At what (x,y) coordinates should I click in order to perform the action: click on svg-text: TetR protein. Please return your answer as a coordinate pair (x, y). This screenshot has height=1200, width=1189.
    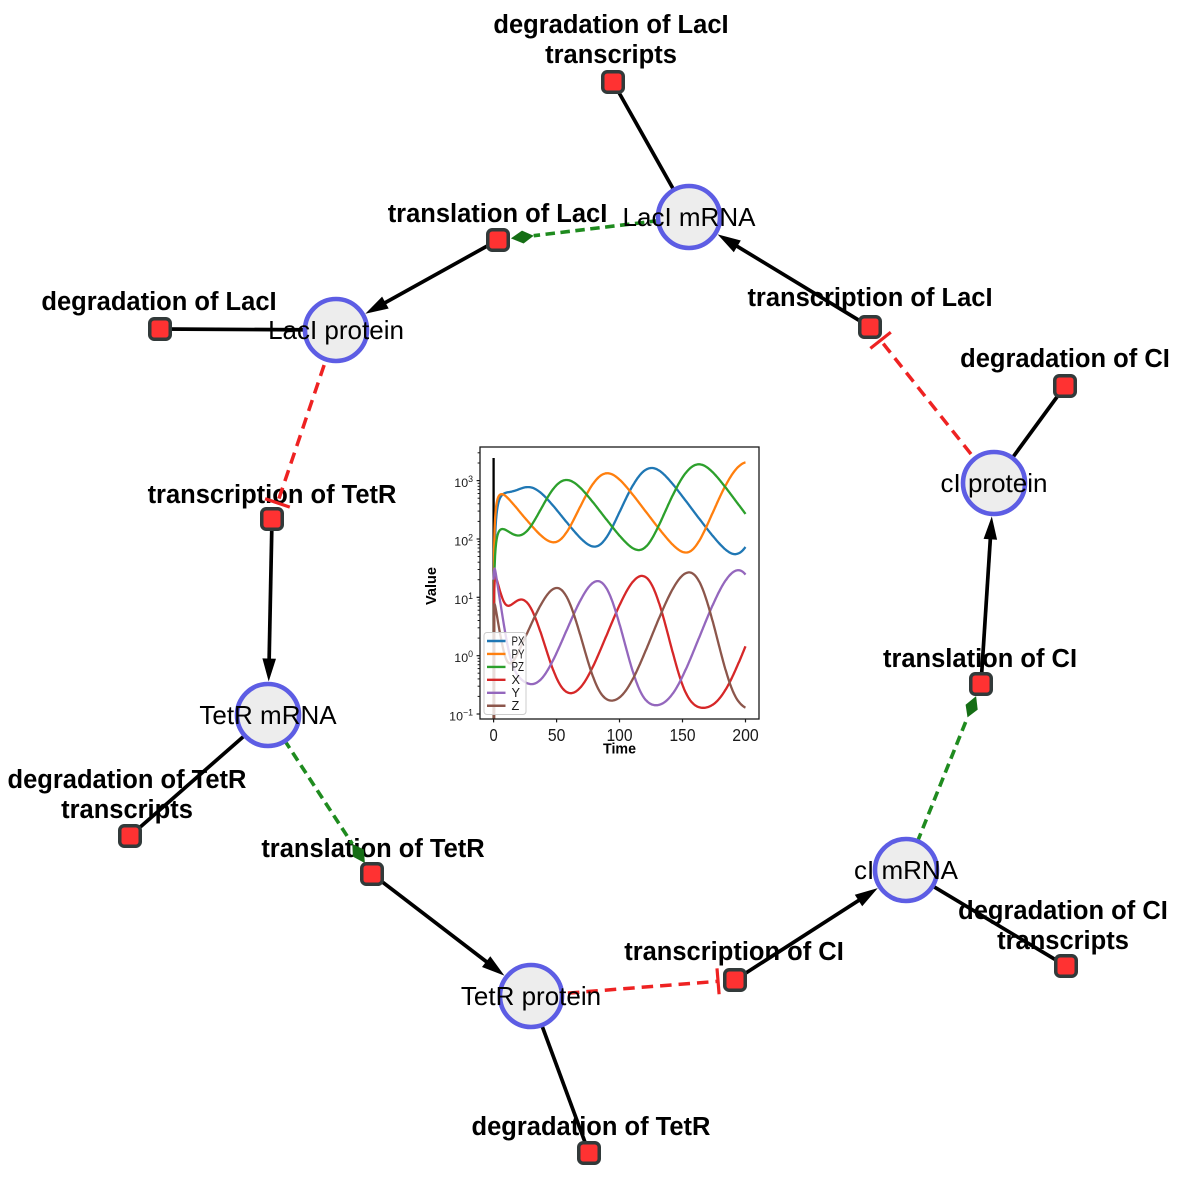
    Looking at the image, I should click on (531, 996).